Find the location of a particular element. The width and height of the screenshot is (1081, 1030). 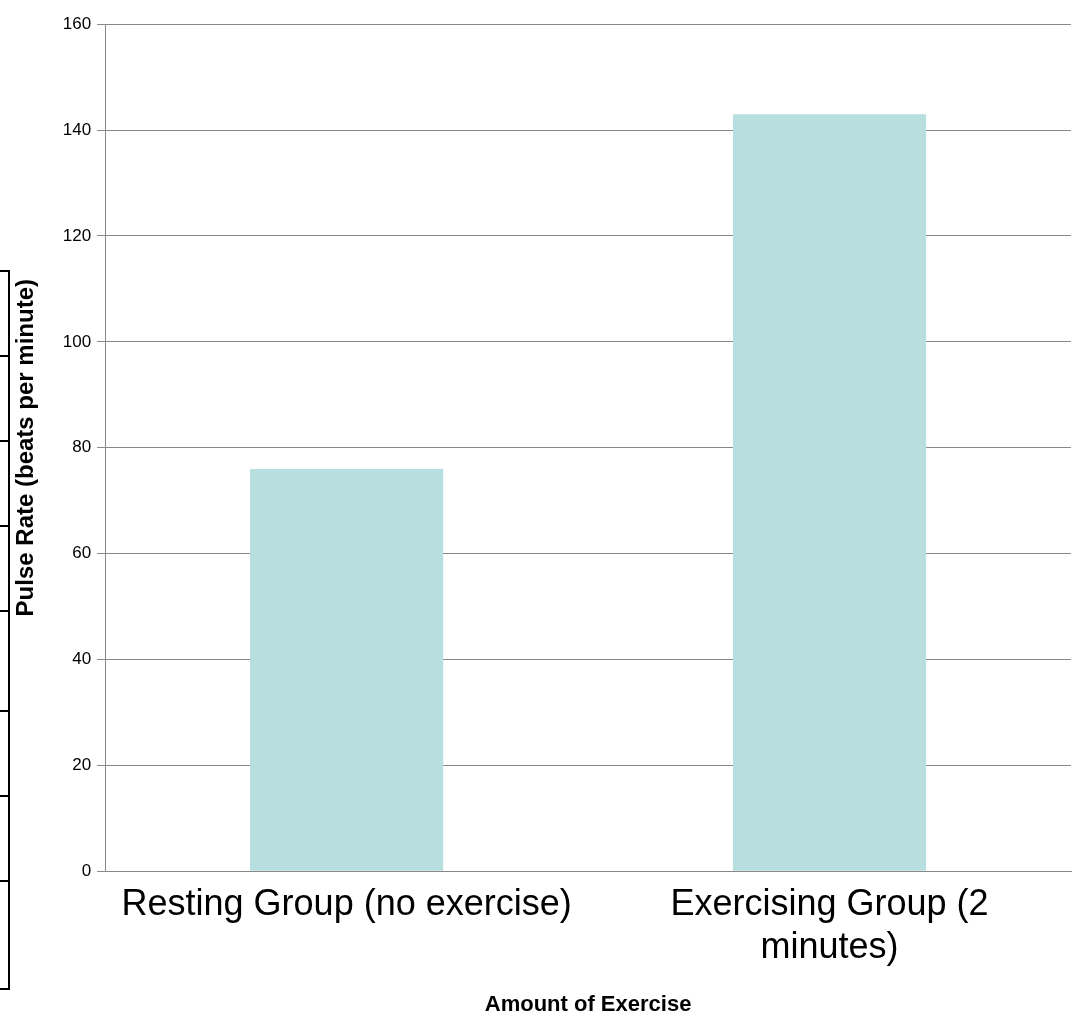

x-tick-label: Resting Group (no exercise) is located at coordinates (346, 902).